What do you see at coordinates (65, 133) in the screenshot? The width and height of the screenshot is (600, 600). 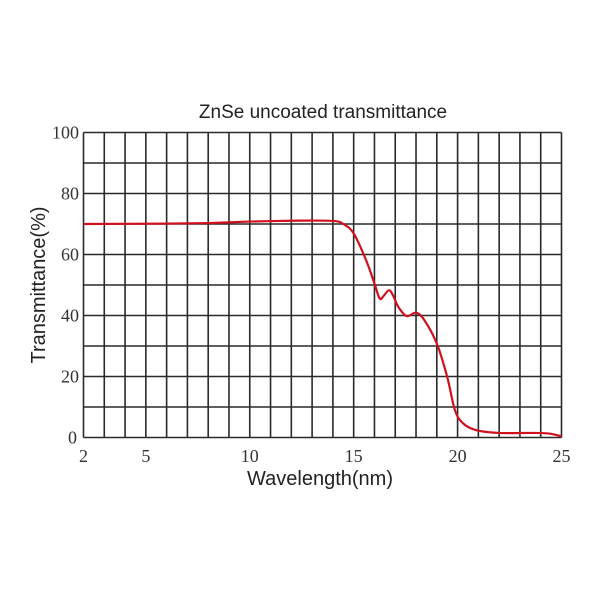 I see `y-tick-label: 100` at bounding box center [65, 133].